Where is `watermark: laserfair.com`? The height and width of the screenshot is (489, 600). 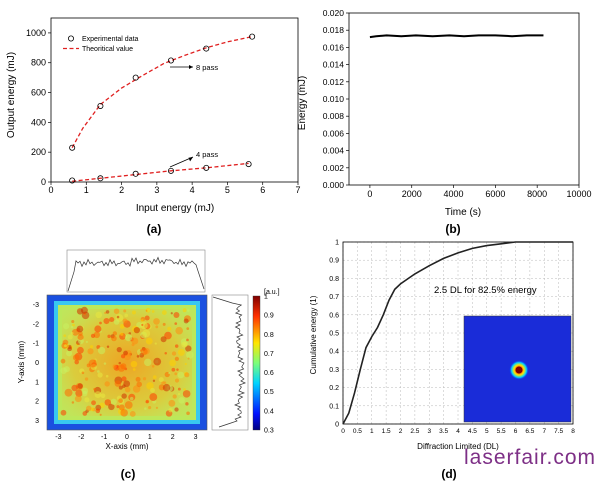 watermark: laserfair.com is located at coordinates (530, 457).